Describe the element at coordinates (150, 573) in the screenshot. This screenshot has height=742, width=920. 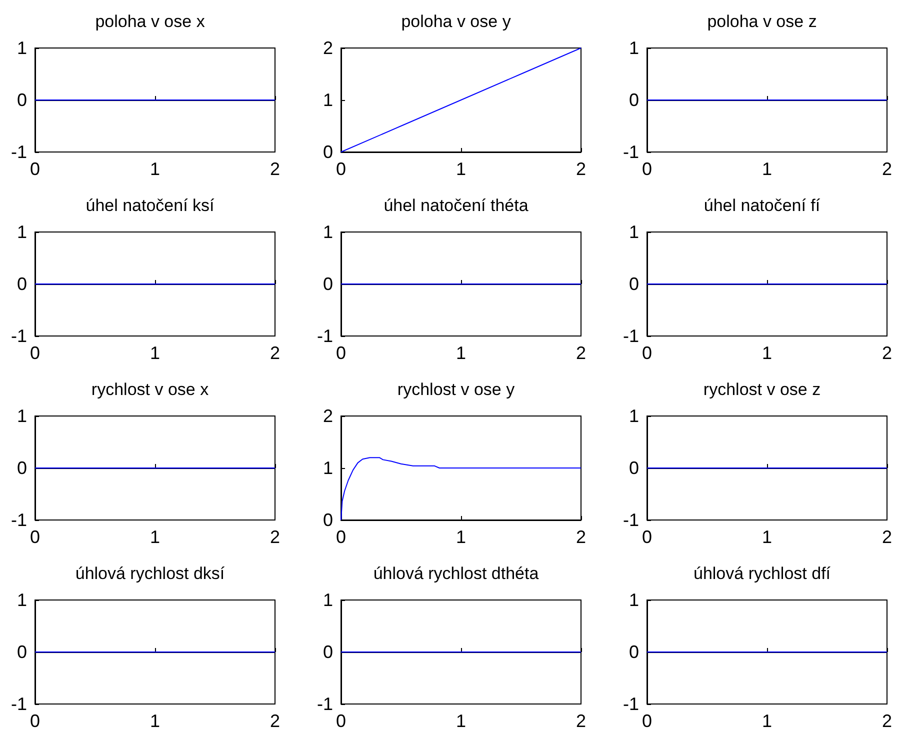
I see `chart-title: úhlová rychlost dksí` at that location.